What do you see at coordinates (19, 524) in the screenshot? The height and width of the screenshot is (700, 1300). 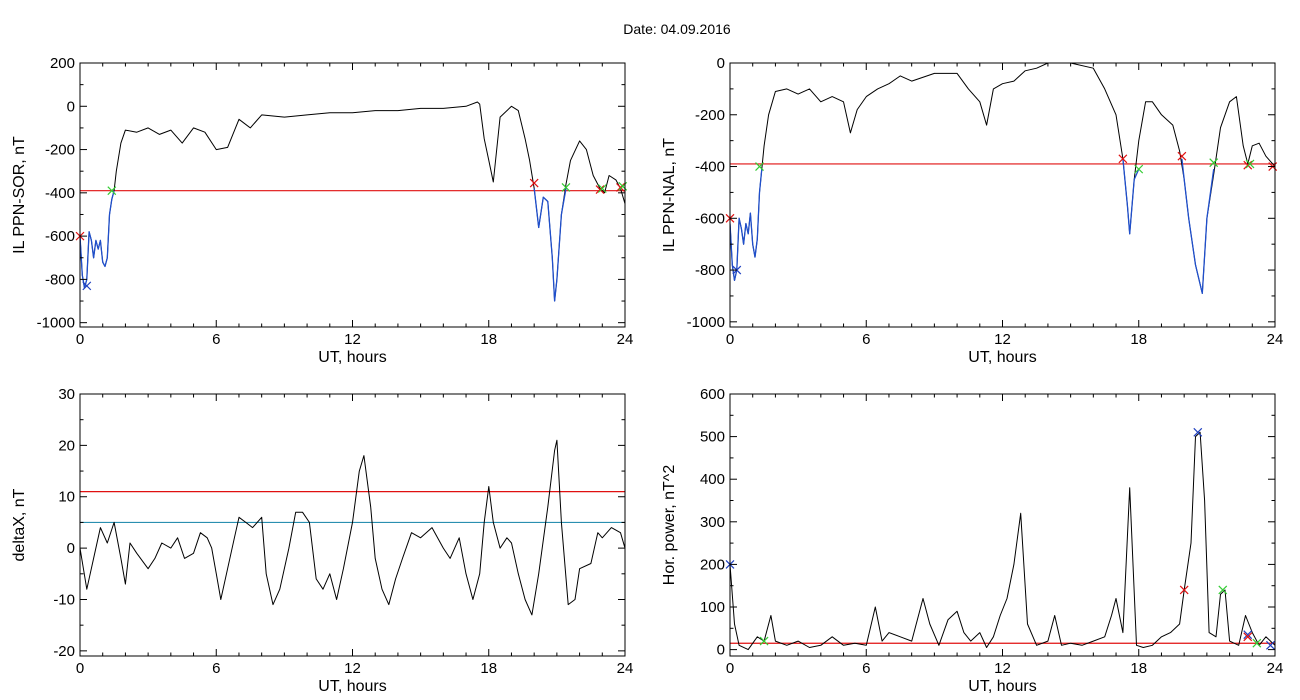 I see `y-axis-label: deltaX, nT` at bounding box center [19, 524].